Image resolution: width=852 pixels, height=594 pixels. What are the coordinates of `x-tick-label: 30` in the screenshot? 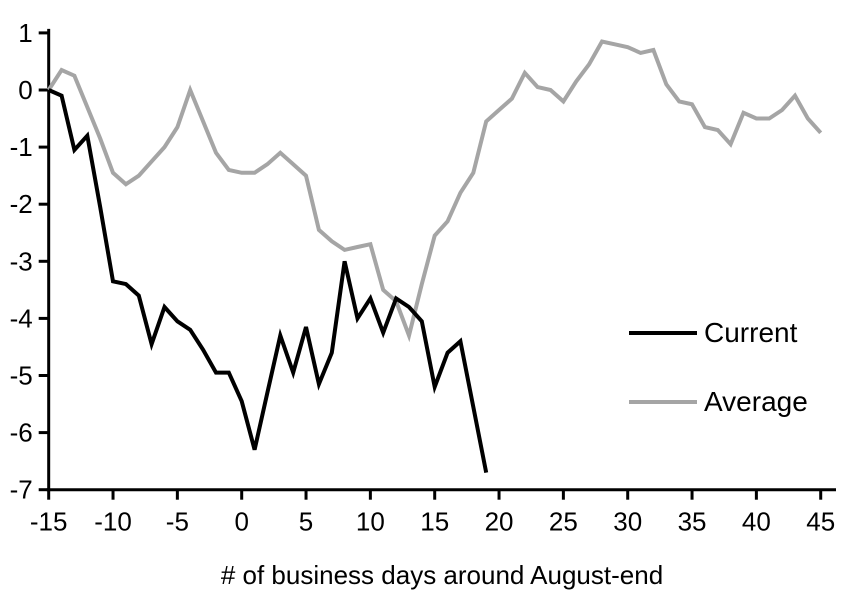 It's located at (627, 522).